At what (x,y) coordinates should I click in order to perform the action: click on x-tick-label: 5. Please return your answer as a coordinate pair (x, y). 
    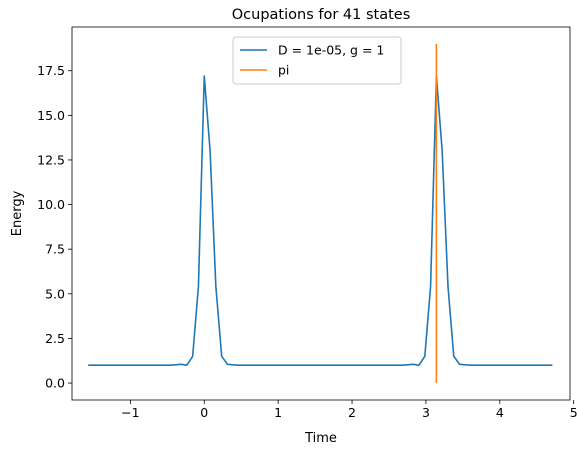
    Looking at the image, I should click on (574, 412).